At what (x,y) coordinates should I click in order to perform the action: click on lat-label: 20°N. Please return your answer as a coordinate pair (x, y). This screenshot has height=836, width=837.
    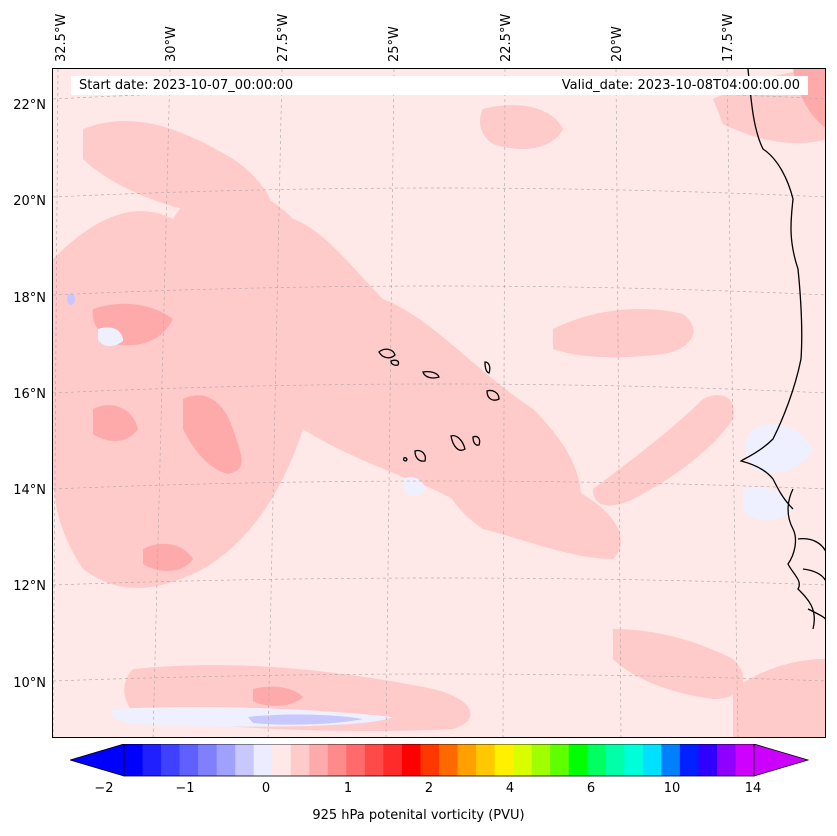
    Looking at the image, I should click on (29, 201).